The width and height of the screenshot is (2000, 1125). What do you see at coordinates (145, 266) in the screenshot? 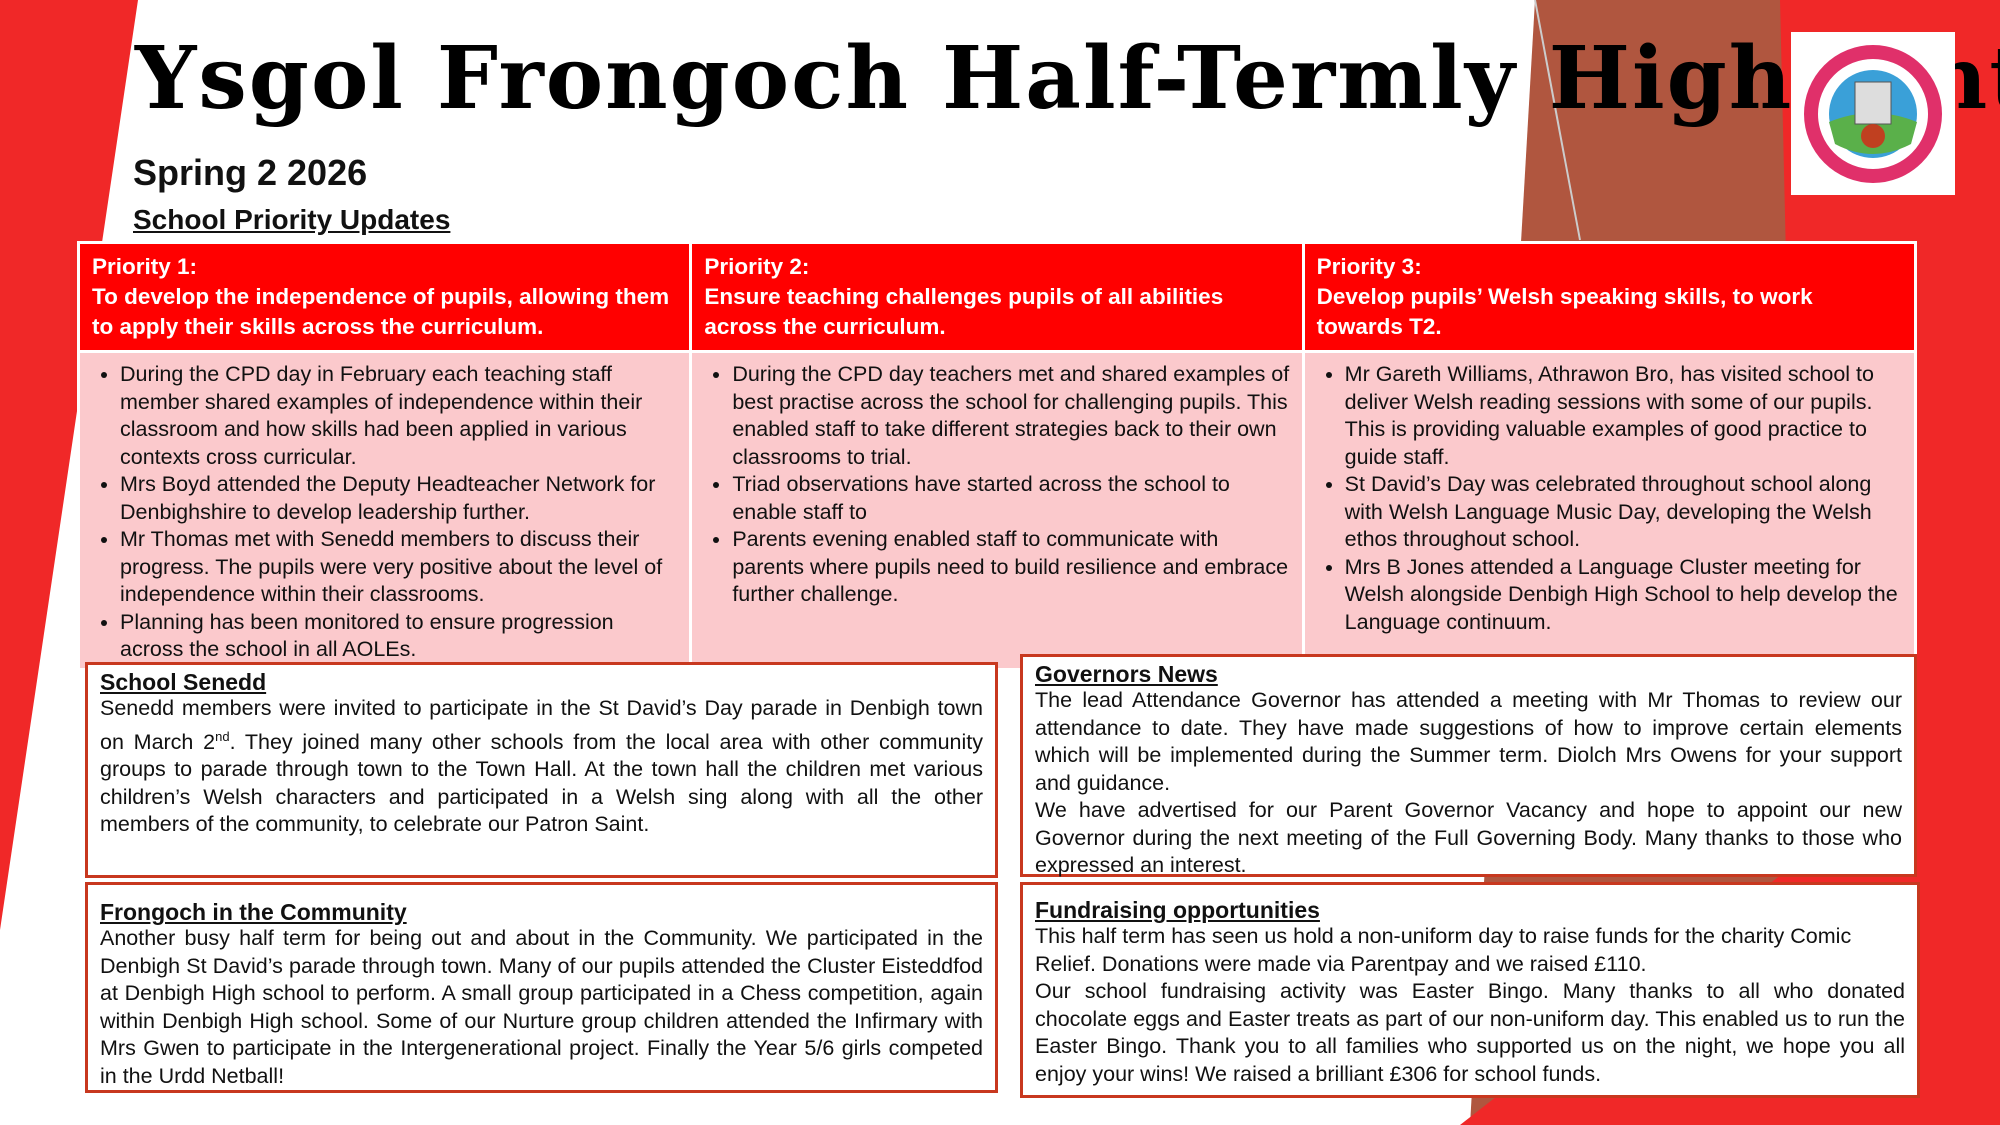
I see `priority-label: Priority 1:` at bounding box center [145, 266].